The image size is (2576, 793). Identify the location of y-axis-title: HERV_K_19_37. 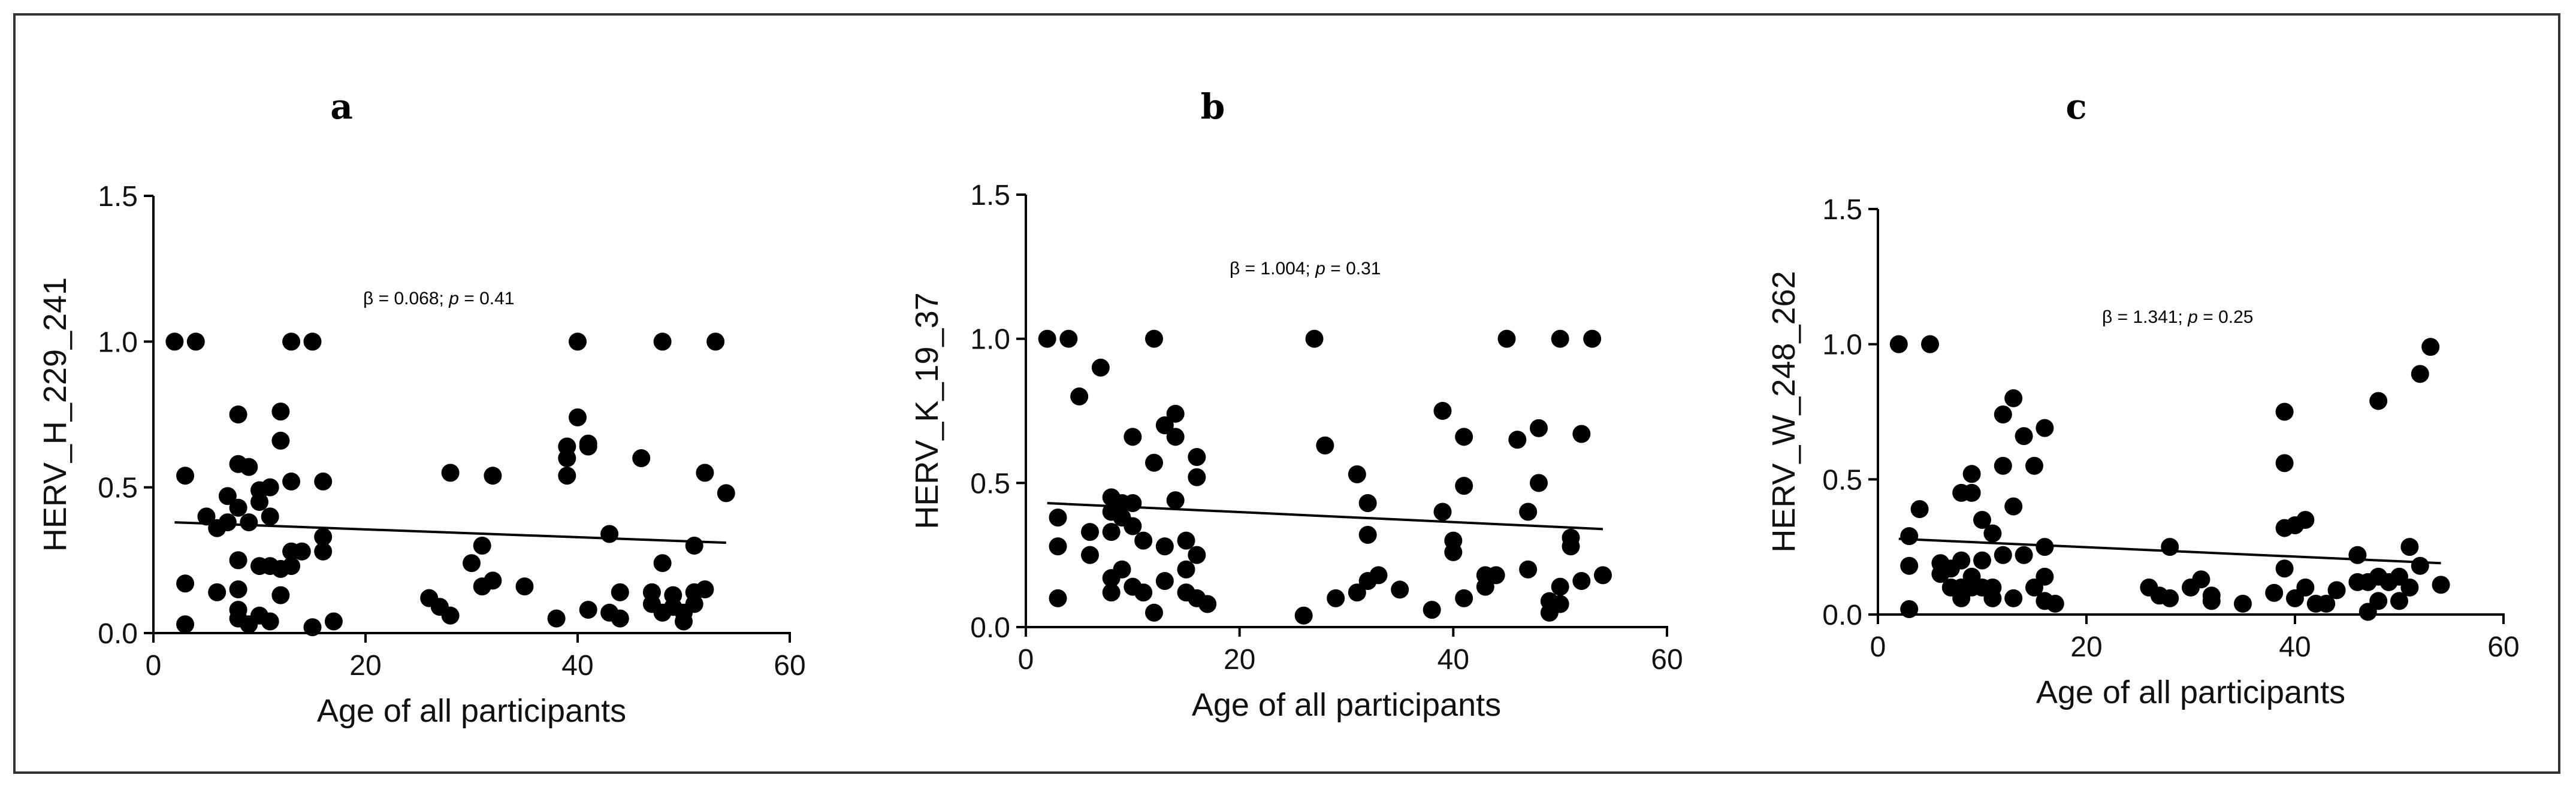
(927, 411).